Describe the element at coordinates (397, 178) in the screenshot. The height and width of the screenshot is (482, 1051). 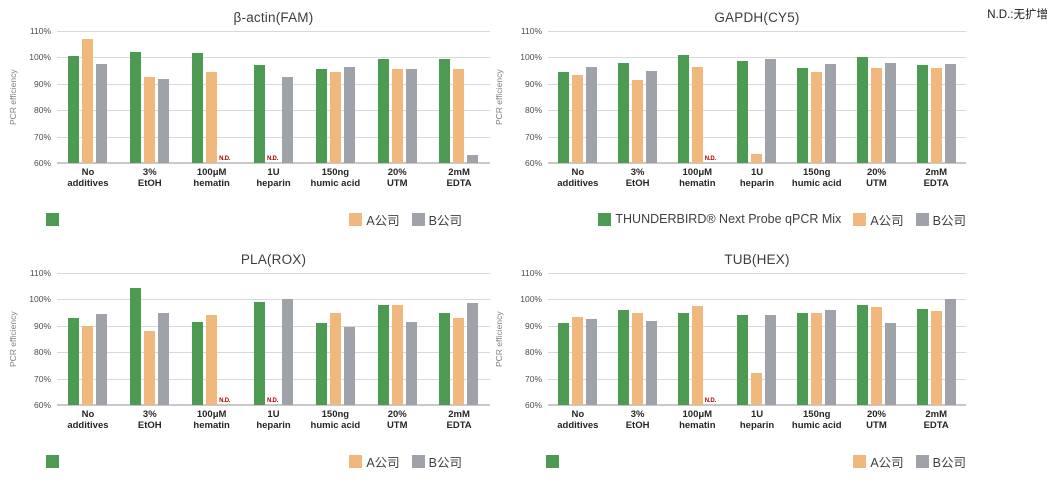
I see `x-axis-label: 20% UTM` at that location.